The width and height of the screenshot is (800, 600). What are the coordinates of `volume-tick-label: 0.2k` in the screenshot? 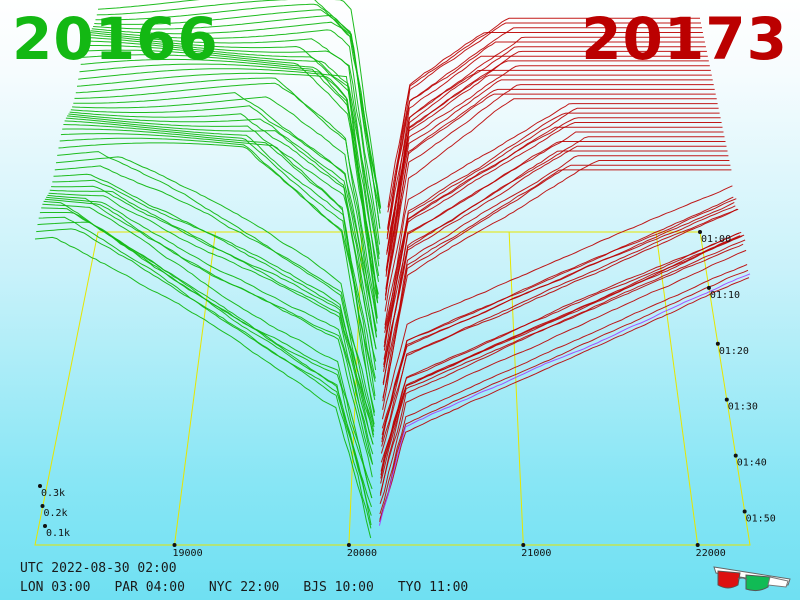 It's located at (56, 513).